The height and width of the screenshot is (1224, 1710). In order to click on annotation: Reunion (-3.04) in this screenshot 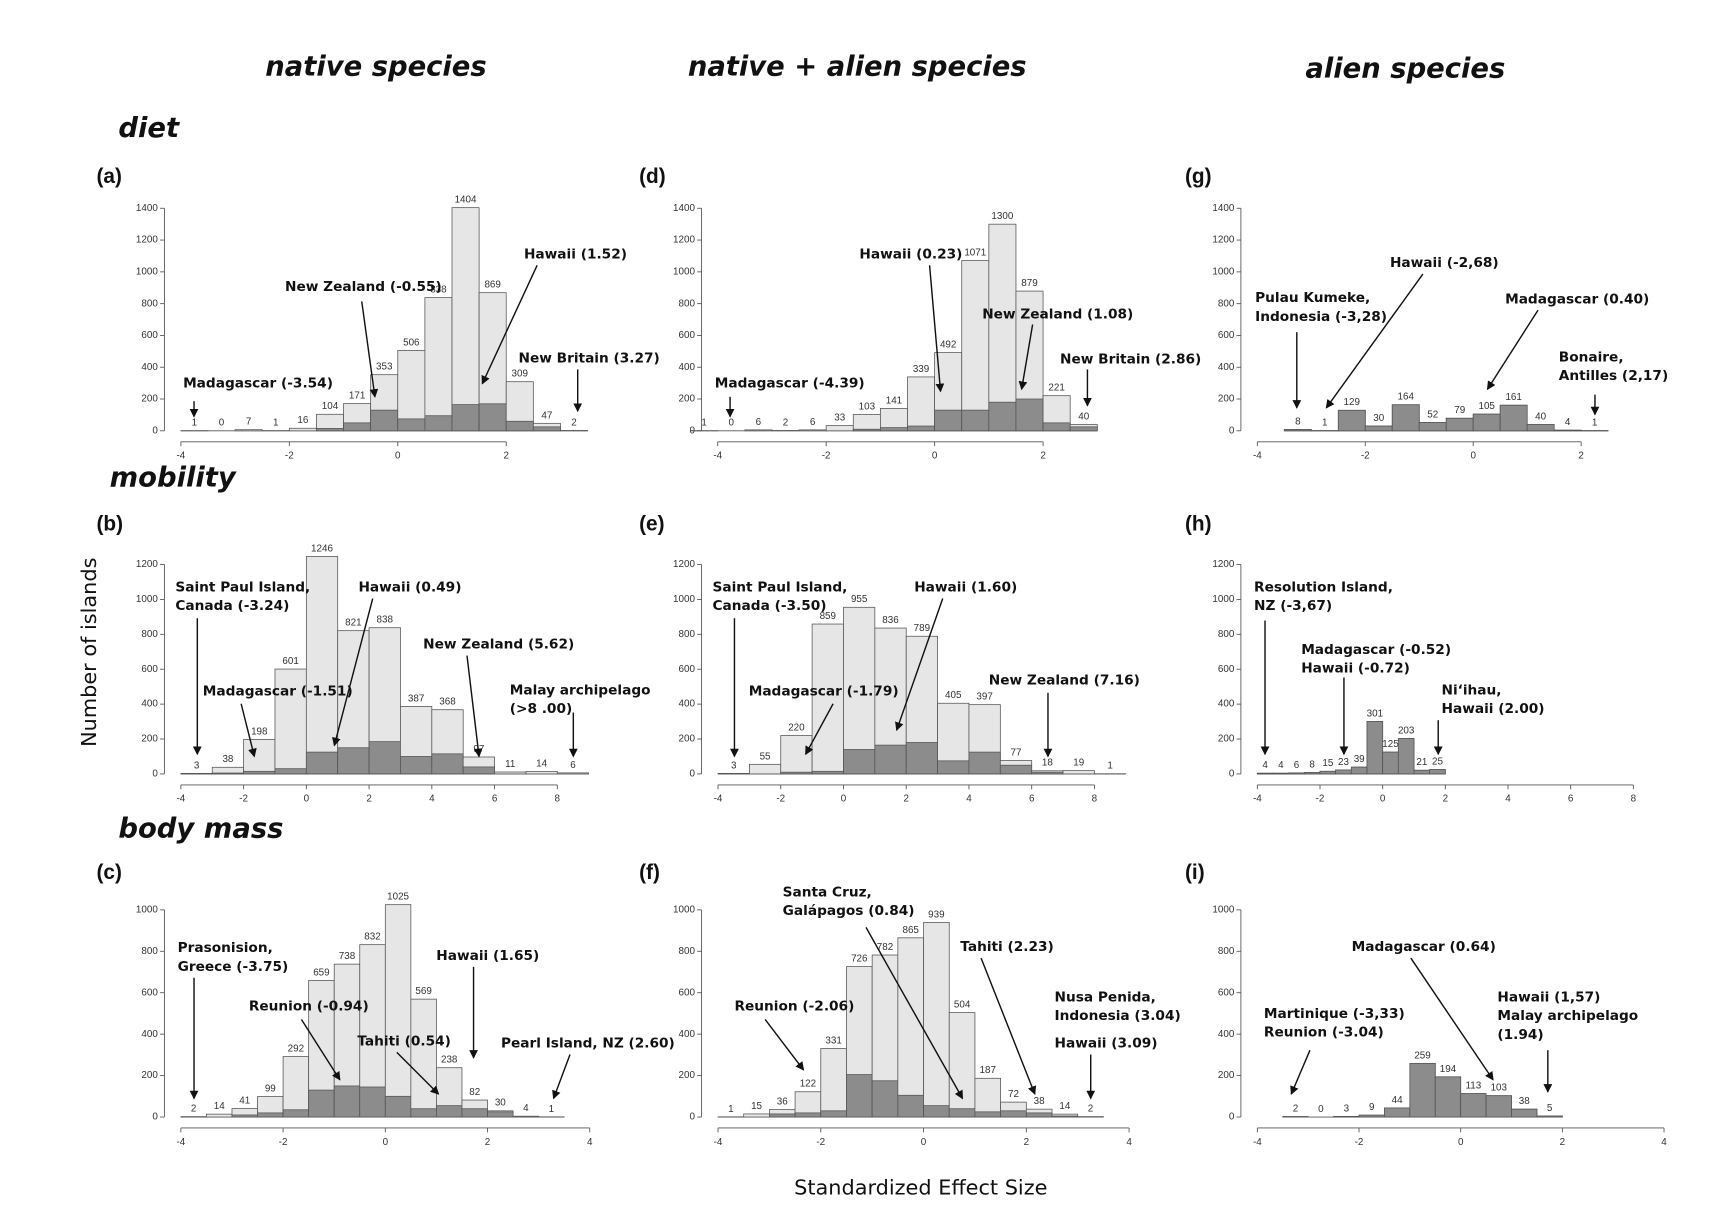, I will do `click(1324, 1033)`.